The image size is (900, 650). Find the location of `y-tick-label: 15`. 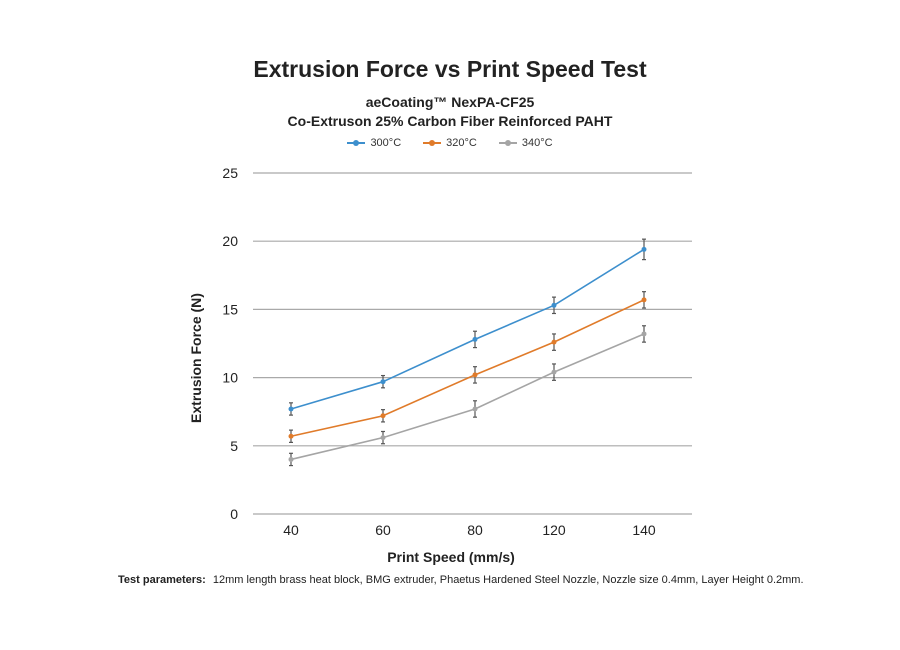

y-tick-label: 15 is located at coordinates (230, 309).